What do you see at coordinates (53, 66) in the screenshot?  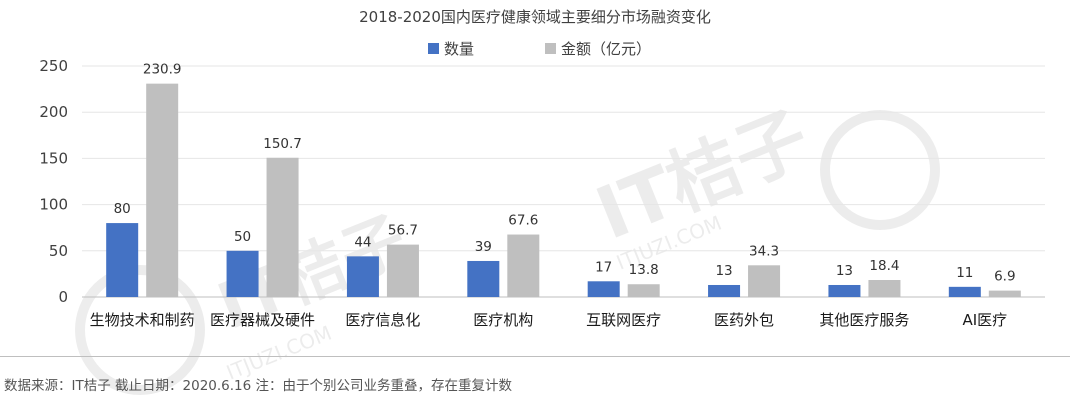 I see `y-tick-label: 250` at bounding box center [53, 66].